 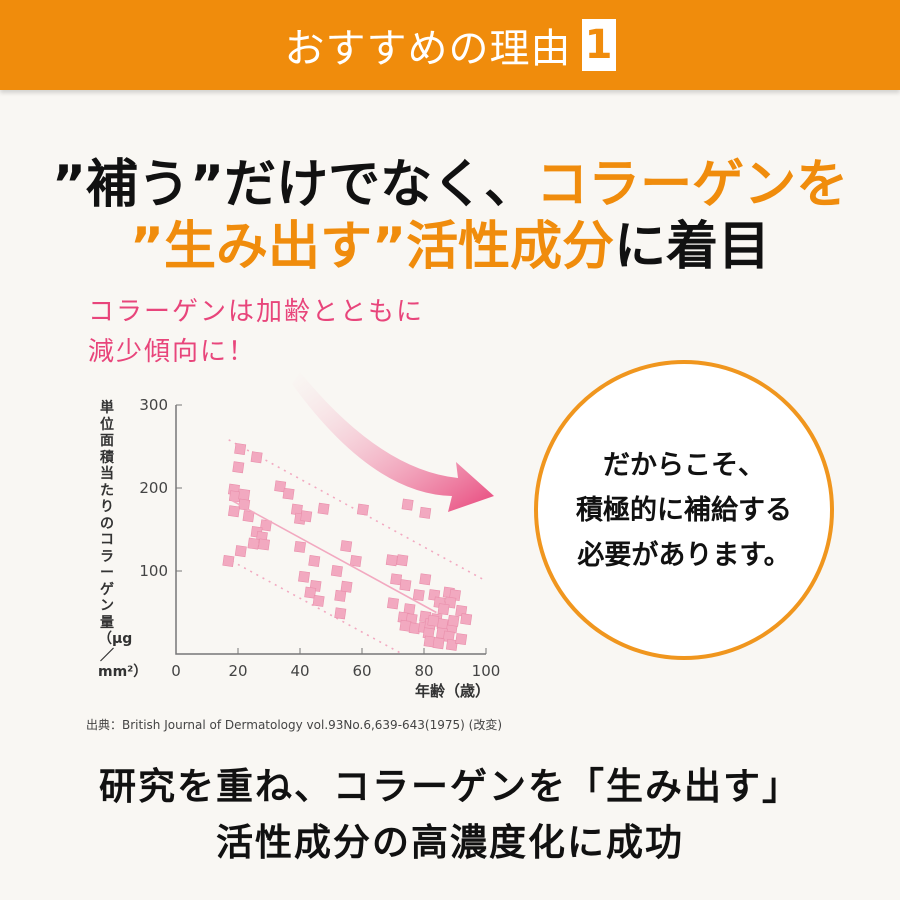 I want to click on bottom-line-2: 活性成分の高濃度化に成功, so click(x=450, y=842).